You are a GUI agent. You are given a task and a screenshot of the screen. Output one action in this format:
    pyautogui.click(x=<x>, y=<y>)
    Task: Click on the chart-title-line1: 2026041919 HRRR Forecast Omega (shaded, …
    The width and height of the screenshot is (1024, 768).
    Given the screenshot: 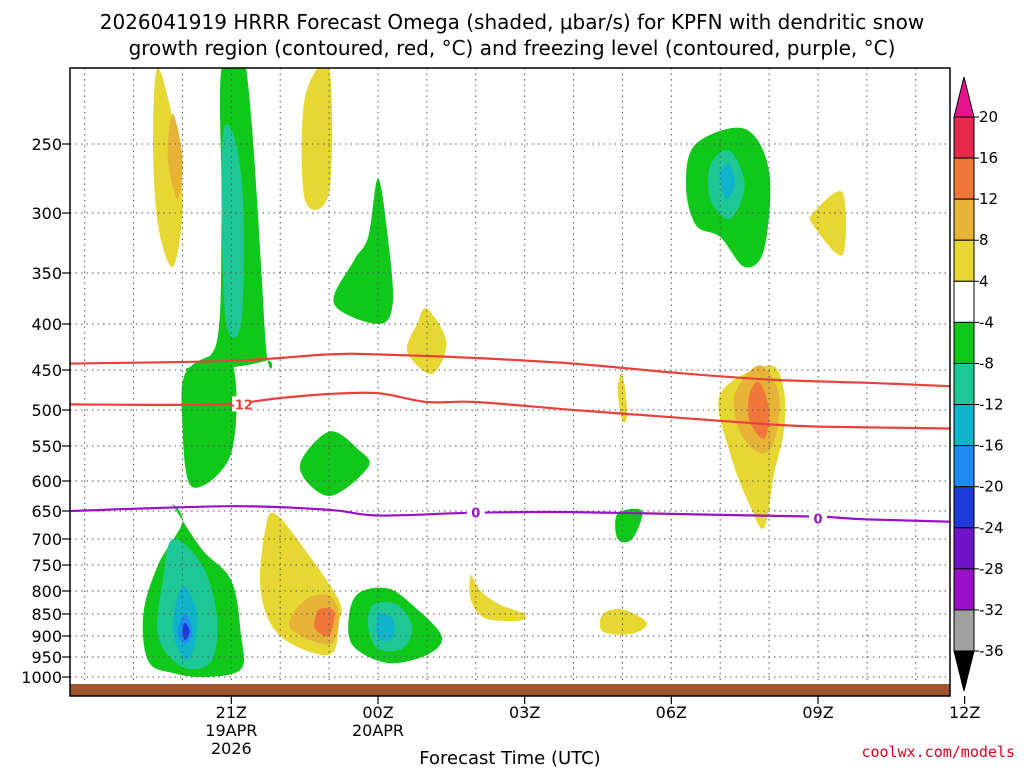 What is the action you would take?
    pyautogui.click(x=512, y=22)
    